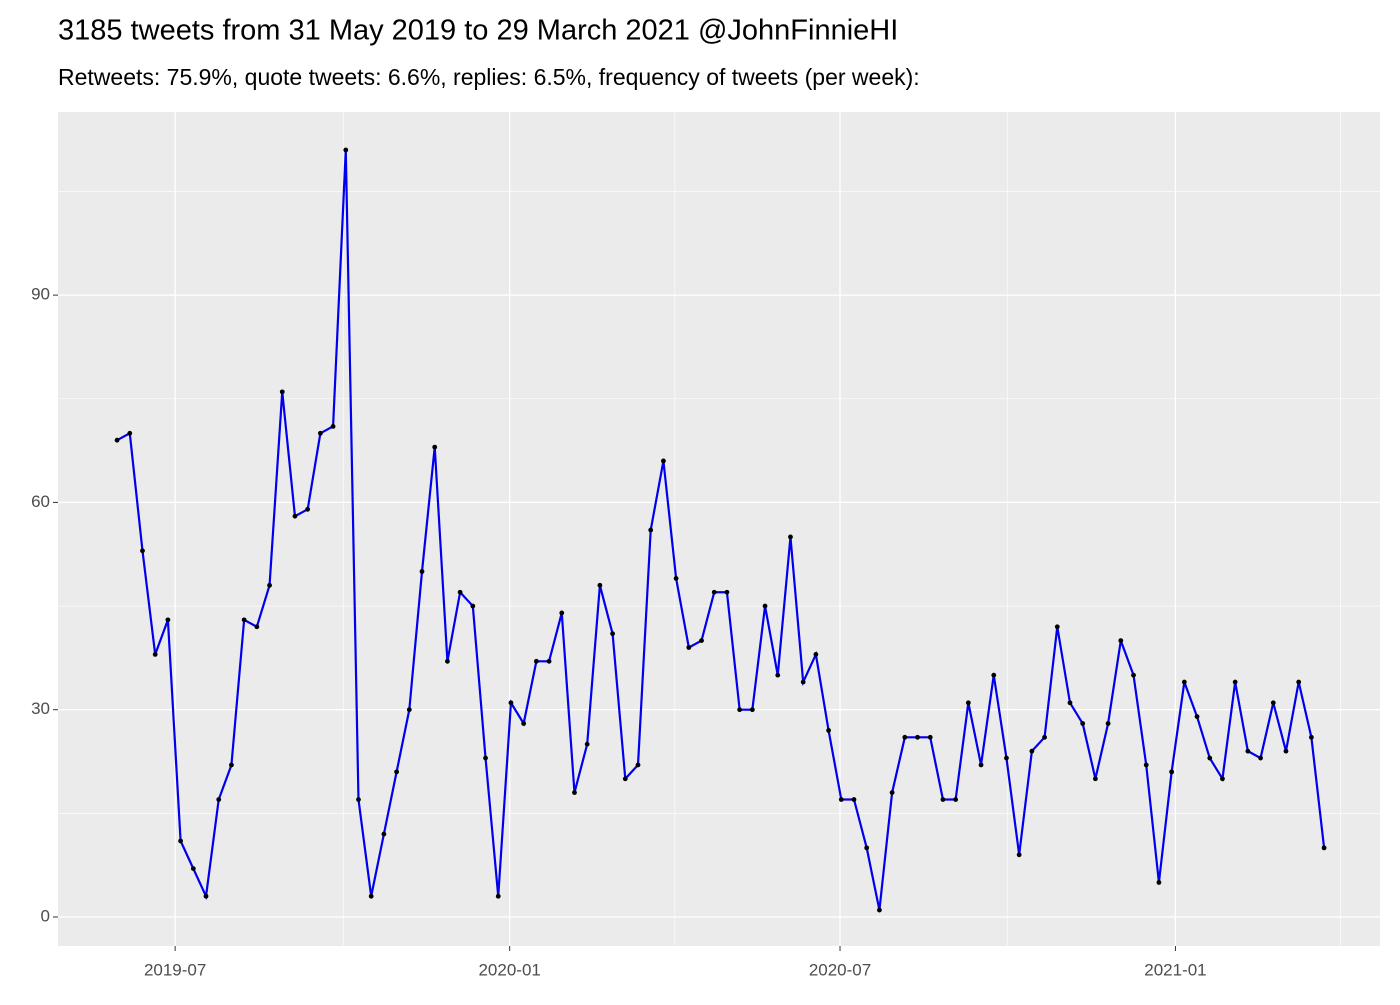 The height and width of the screenshot is (1005, 1400). What do you see at coordinates (175, 969) in the screenshot?
I see `x-tick-label: 2019-07` at bounding box center [175, 969].